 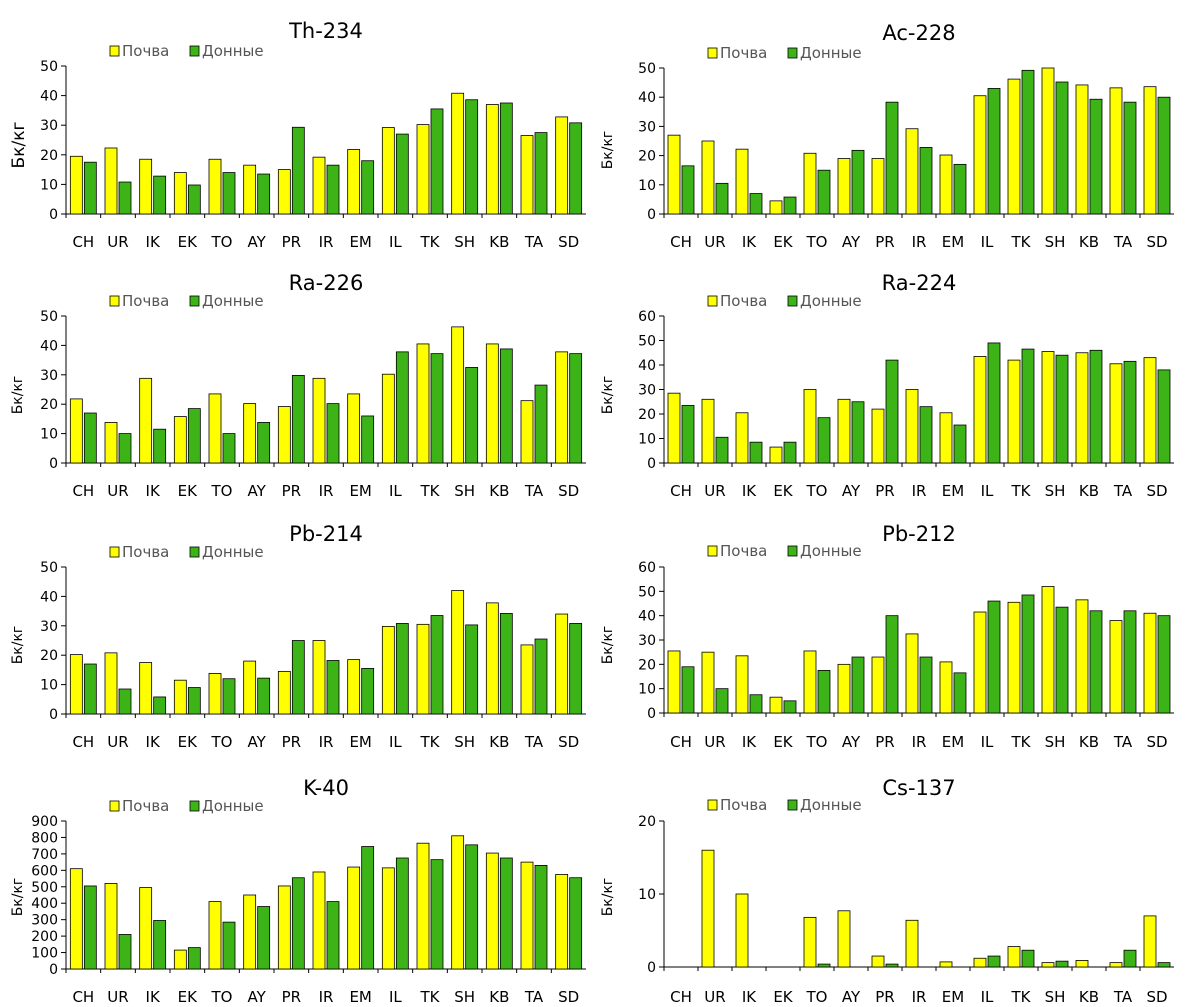 I want to click on y-axis-label: Бк/кг, so click(x=18, y=395).